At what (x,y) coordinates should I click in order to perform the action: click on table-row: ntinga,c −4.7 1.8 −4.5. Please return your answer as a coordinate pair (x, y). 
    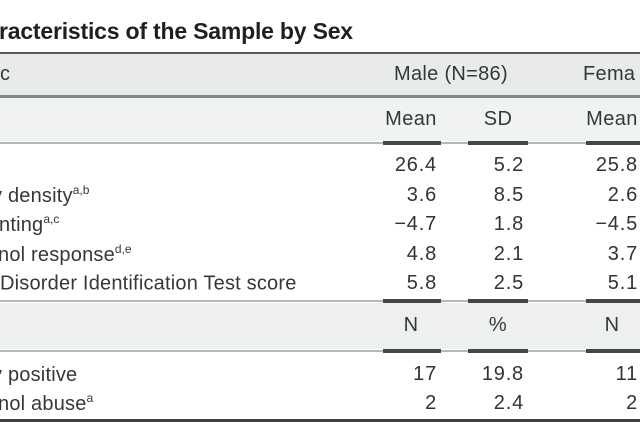
    Looking at the image, I should click on (320, 225).